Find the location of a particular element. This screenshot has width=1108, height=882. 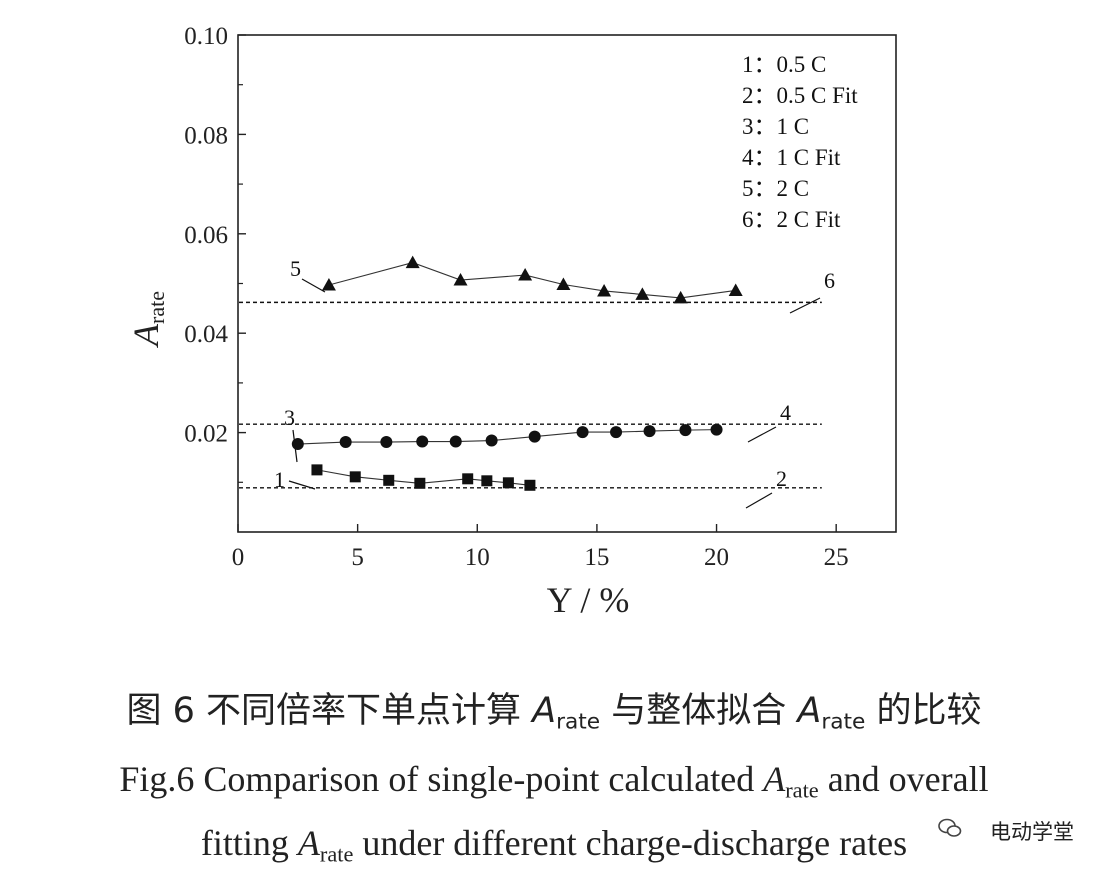

callout-label-2: 2 is located at coordinates (781, 478).